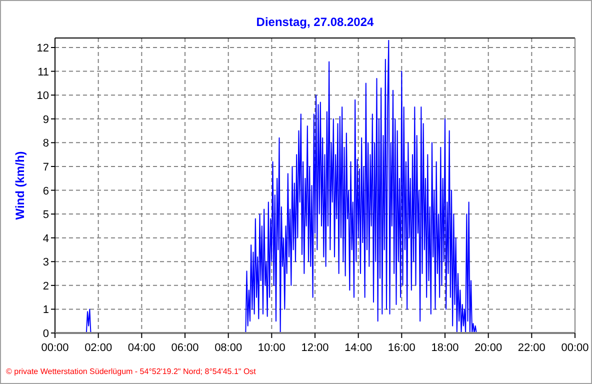 This screenshot has height=384, width=592. I want to click on x-tick-label: 22:00, so click(532, 348).